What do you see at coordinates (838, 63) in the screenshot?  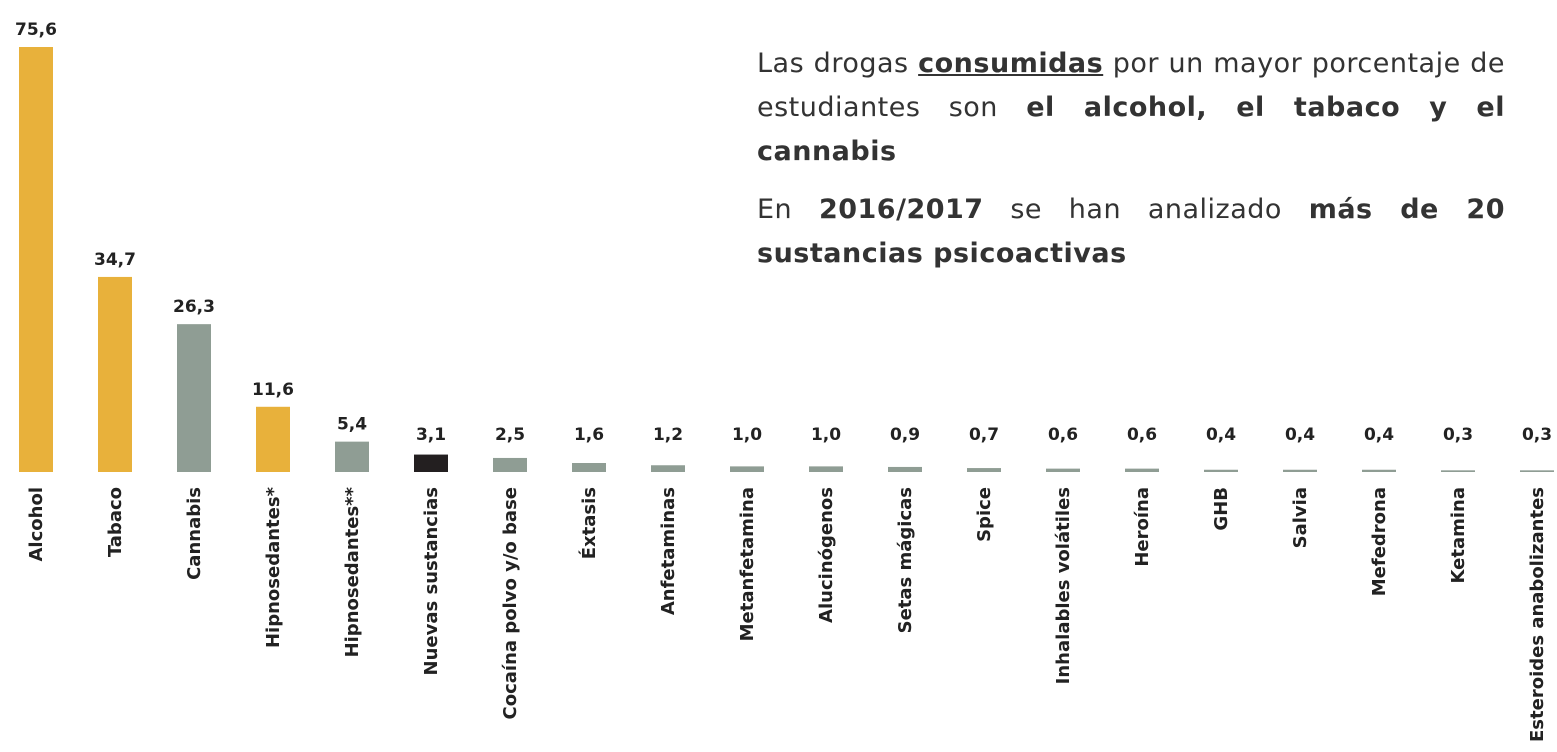 I see `note-text: Las drogas` at bounding box center [838, 63].